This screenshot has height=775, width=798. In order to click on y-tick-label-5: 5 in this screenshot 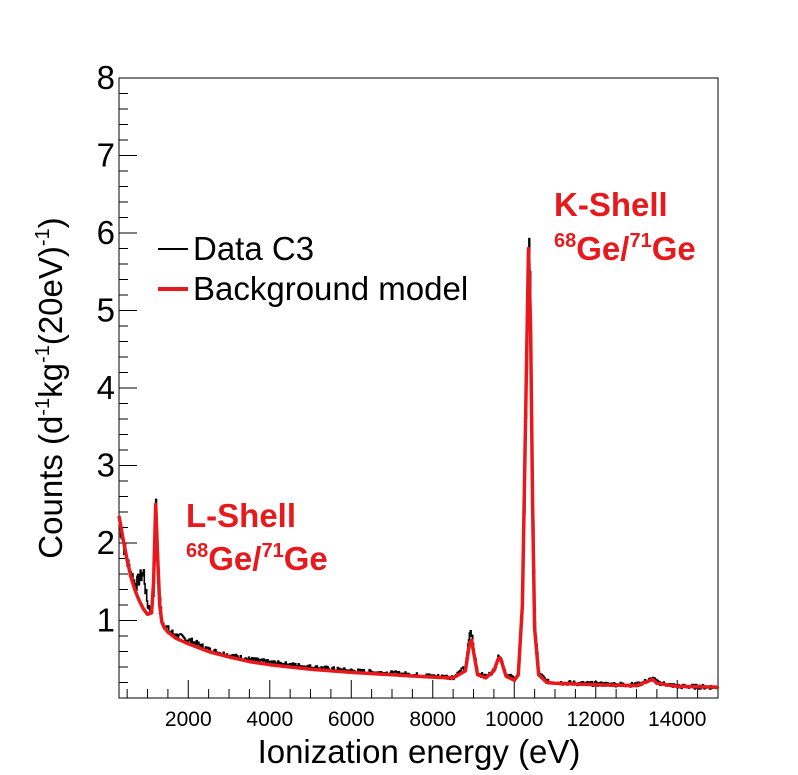, I will do `click(106, 310)`.